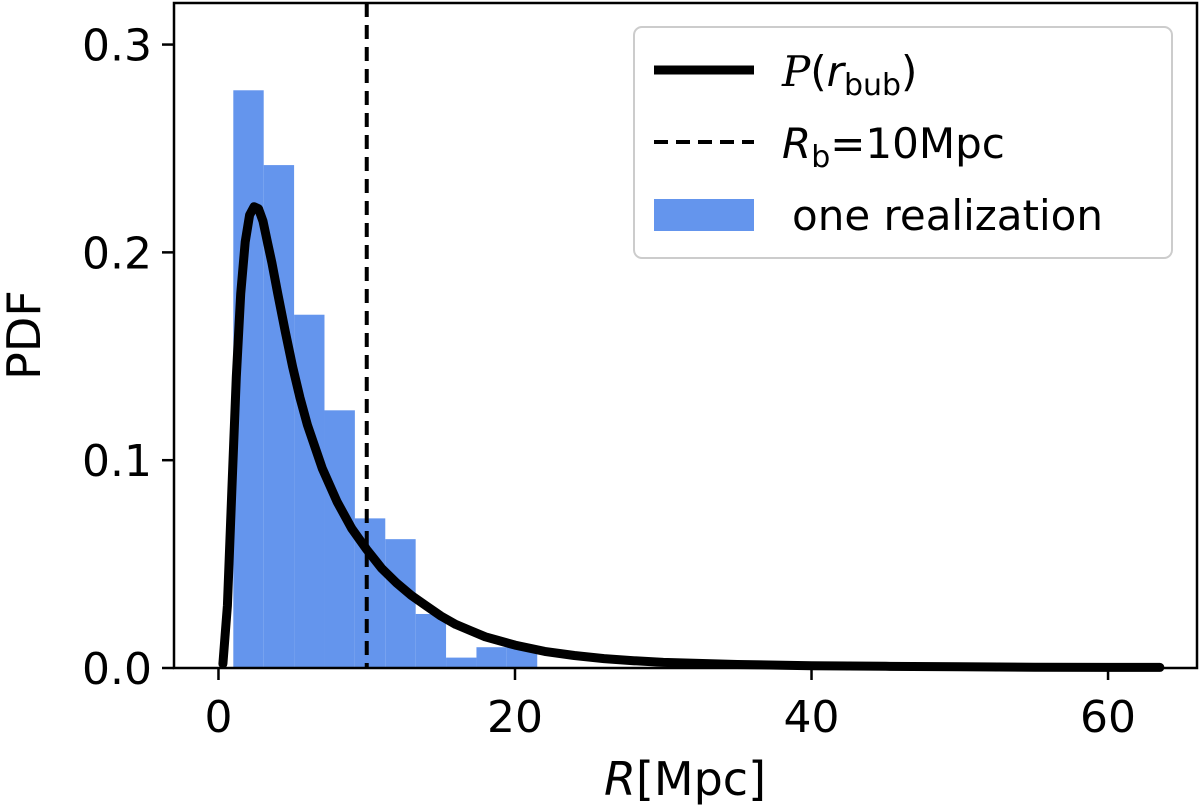 This screenshot has height=808, width=1200. What do you see at coordinates (818, 71) in the screenshot?
I see `legend-curve-paren-open: (` at bounding box center [818, 71].